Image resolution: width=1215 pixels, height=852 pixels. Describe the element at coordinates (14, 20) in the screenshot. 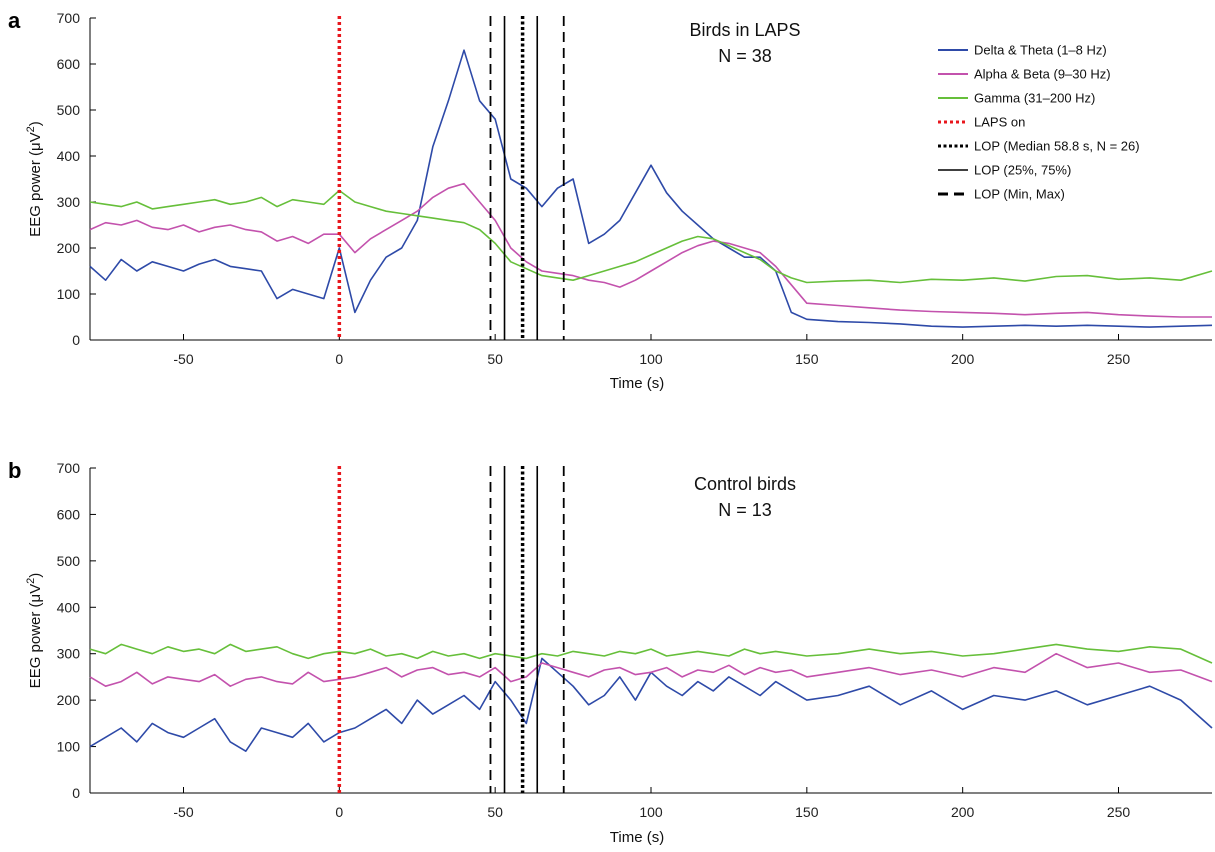

I see `panel-letter: a` at that location.